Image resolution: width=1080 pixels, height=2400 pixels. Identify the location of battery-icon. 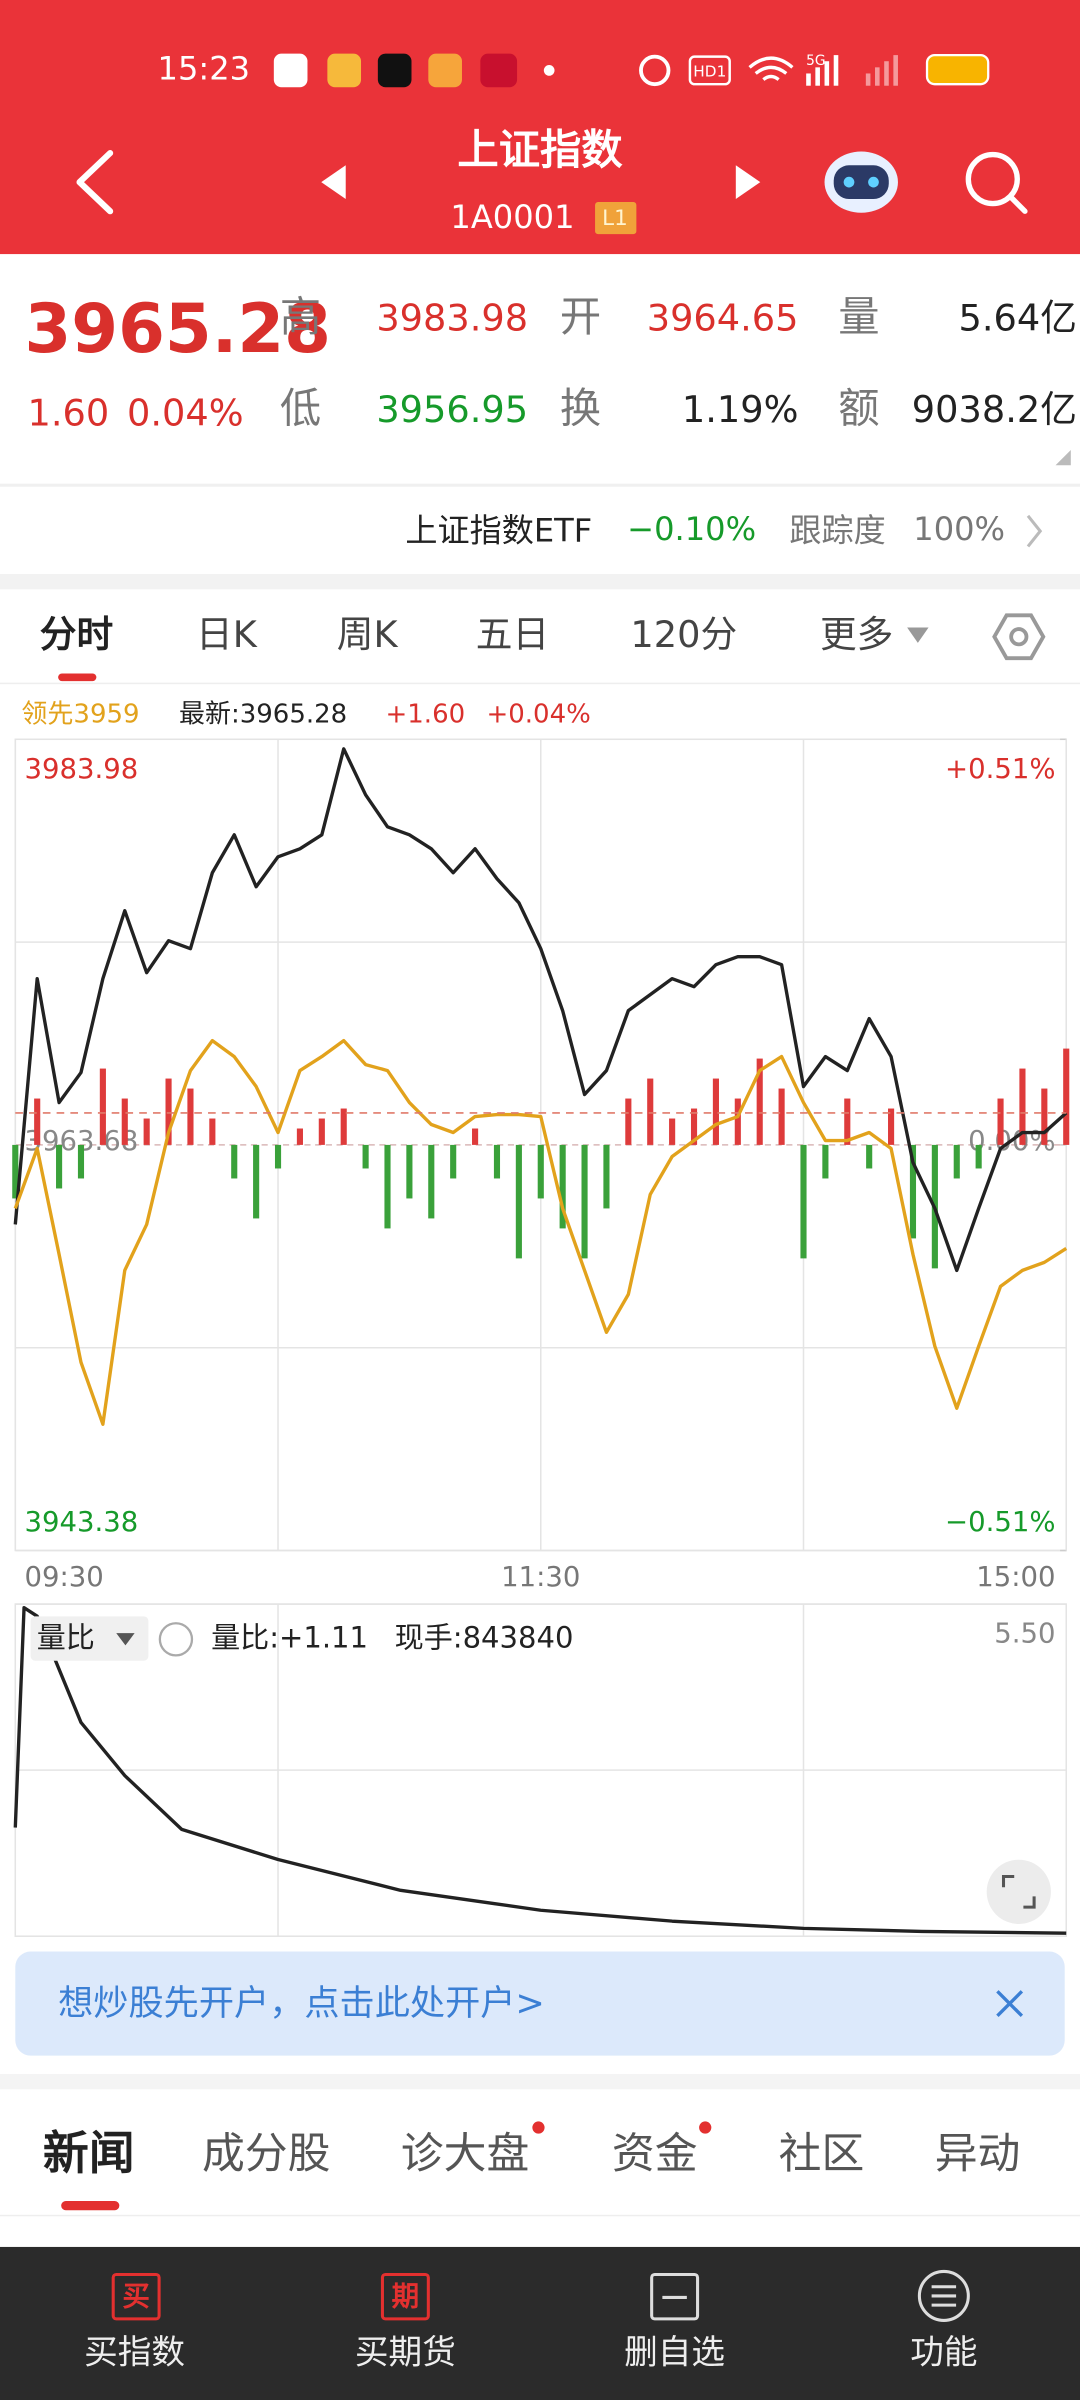
(957, 69).